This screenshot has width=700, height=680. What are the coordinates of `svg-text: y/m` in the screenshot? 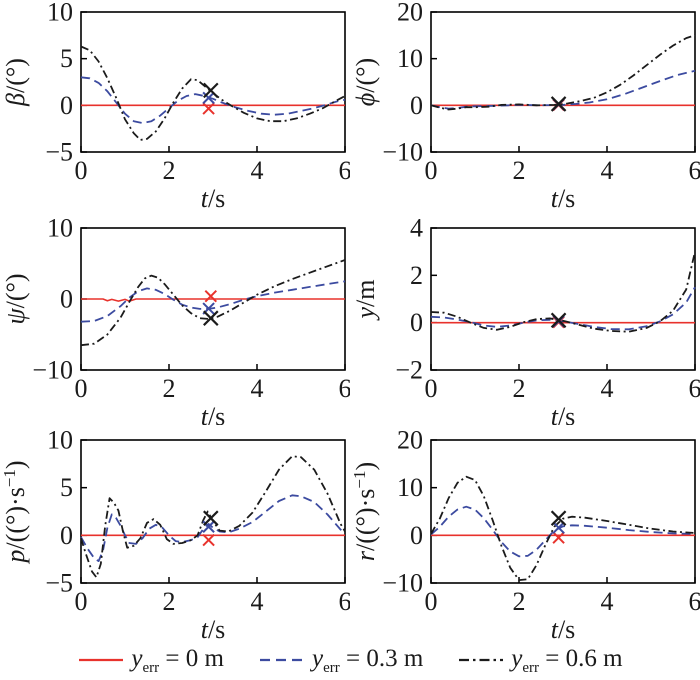 It's located at (365, 301).